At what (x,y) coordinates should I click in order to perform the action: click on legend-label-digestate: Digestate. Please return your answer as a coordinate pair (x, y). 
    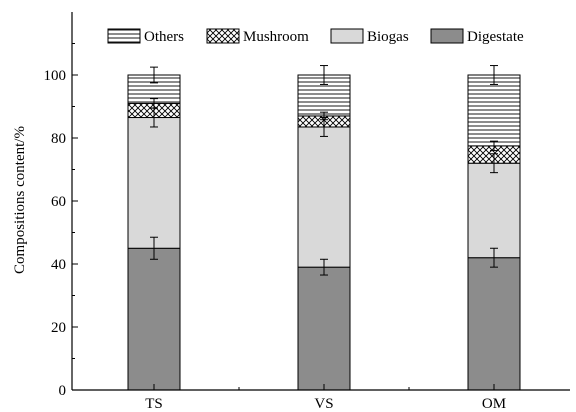
    Looking at the image, I should click on (495, 37).